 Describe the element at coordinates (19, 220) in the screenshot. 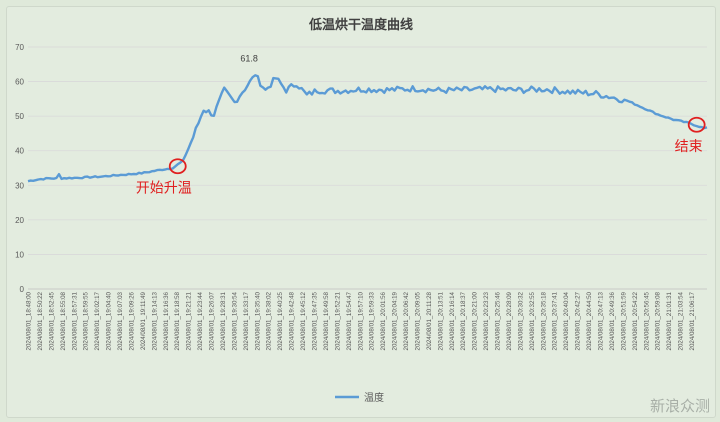

I see `y-tick-label: 20` at that location.